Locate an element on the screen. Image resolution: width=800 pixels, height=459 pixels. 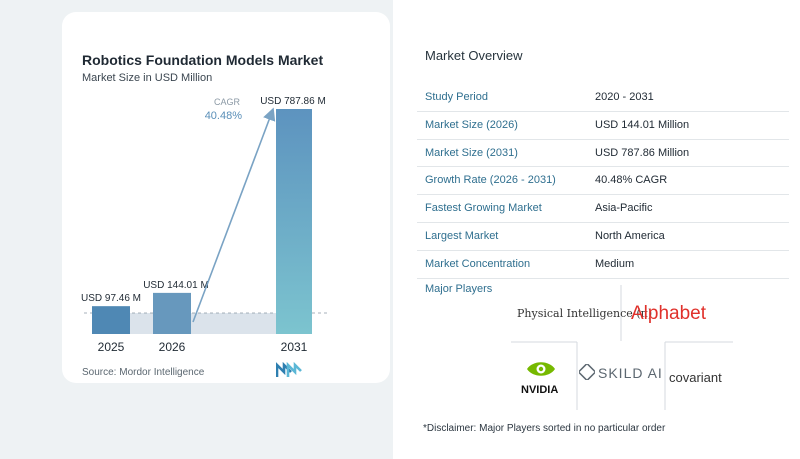
value-label-2031: USD 787.86 M is located at coordinates (293, 101).